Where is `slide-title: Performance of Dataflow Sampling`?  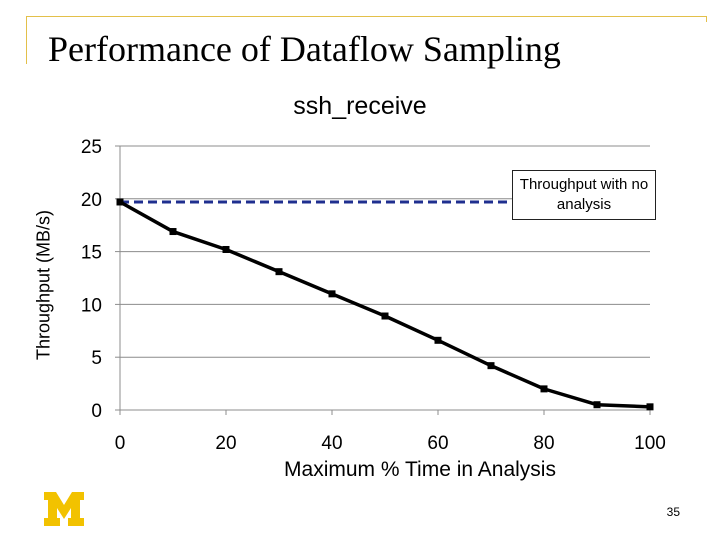 slide-title: Performance of Dataflow Sampling is located at coordinates (304, 49).